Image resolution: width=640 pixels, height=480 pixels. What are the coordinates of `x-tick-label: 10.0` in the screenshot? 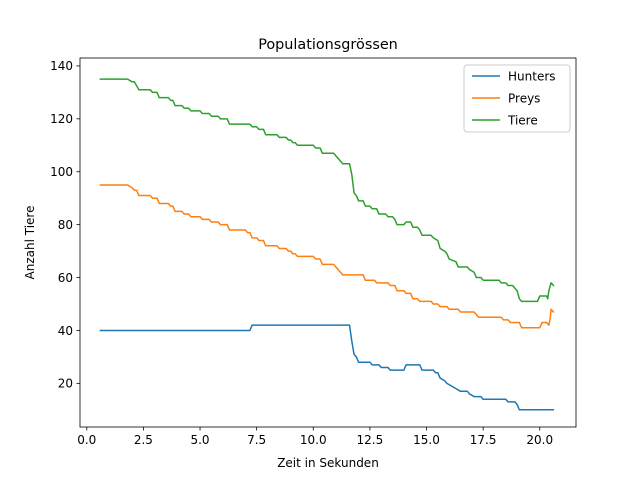 It's located at (313, 440).